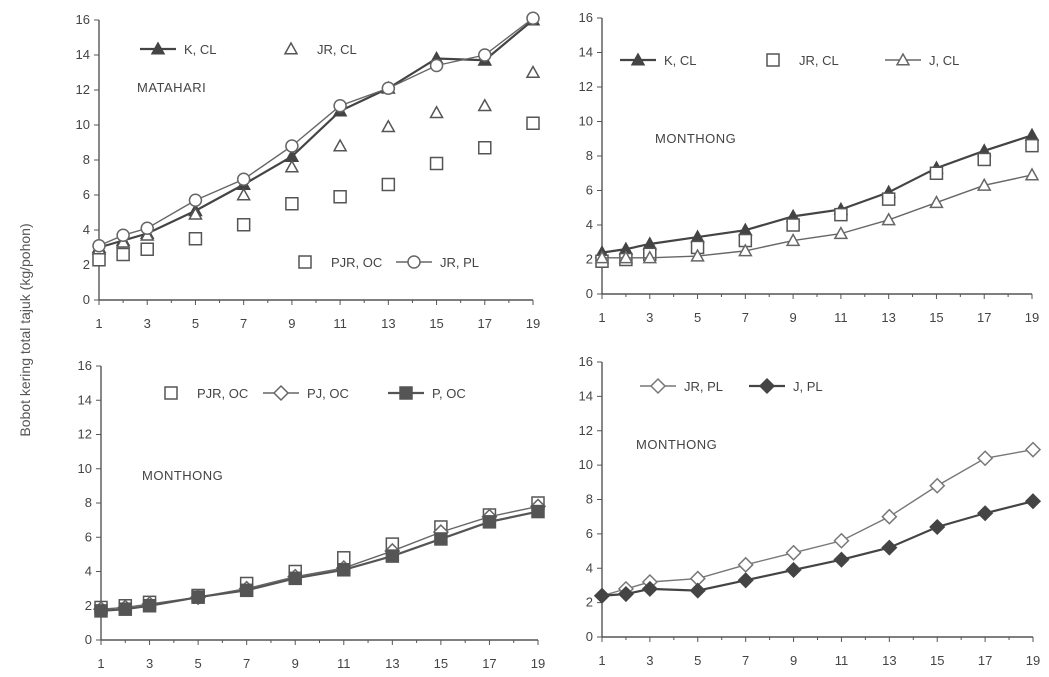 The height and width of the screenshot is (677, 1049). Describe the element at coordinates (649, 317) in the screenshot. I see `x-tick-label: 3` at that location.